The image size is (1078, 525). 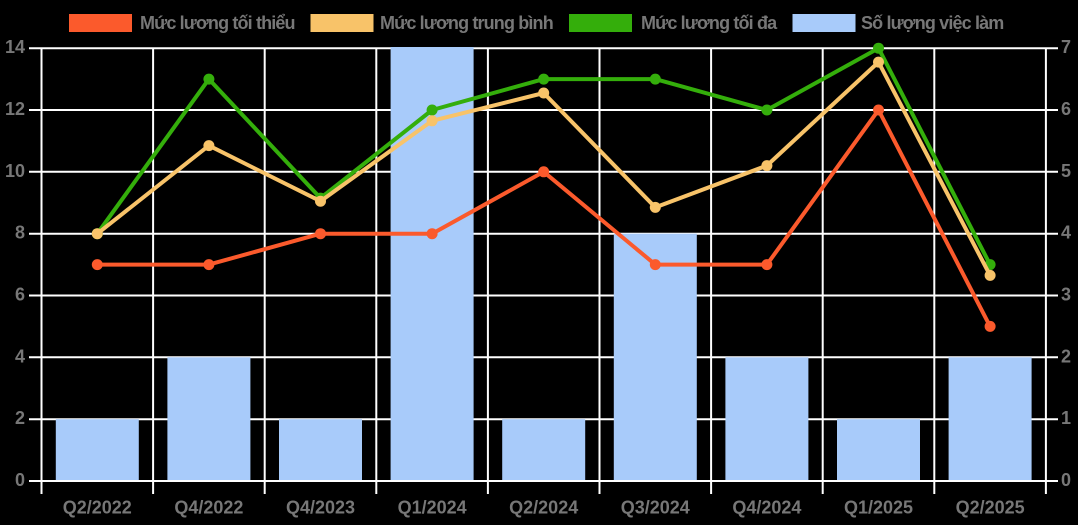 What do you see at coordinates (20, 233) in the screenshot?
I see `svg-text: 8` at bounding box center [20, 233].